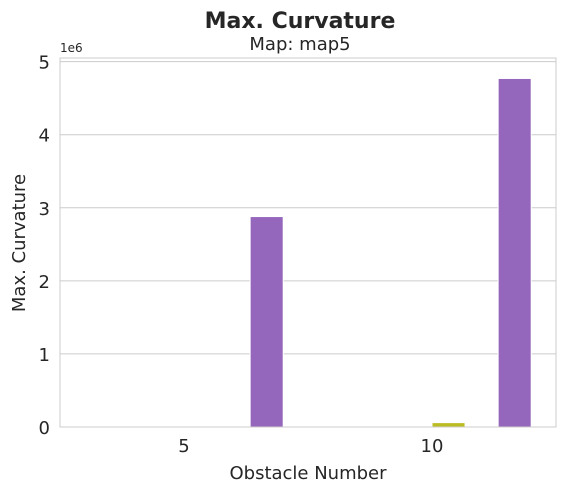 The height and width of the screenshot is (496, 565). What do you see at coordinates (432, 446) in the screenshot?
I see `x-tick-label: 10` at bounding box center [432, 446].